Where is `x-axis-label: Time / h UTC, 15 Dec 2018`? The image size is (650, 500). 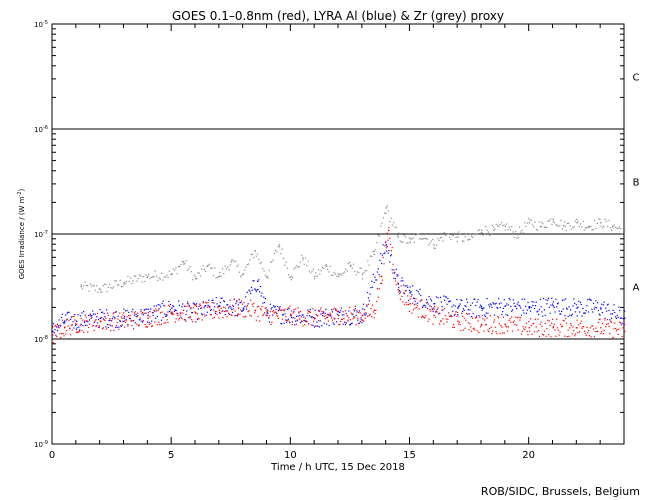
x-axis-label: Time / h UTC, 15 Dec 2018 is located at coordinates (337, 467).